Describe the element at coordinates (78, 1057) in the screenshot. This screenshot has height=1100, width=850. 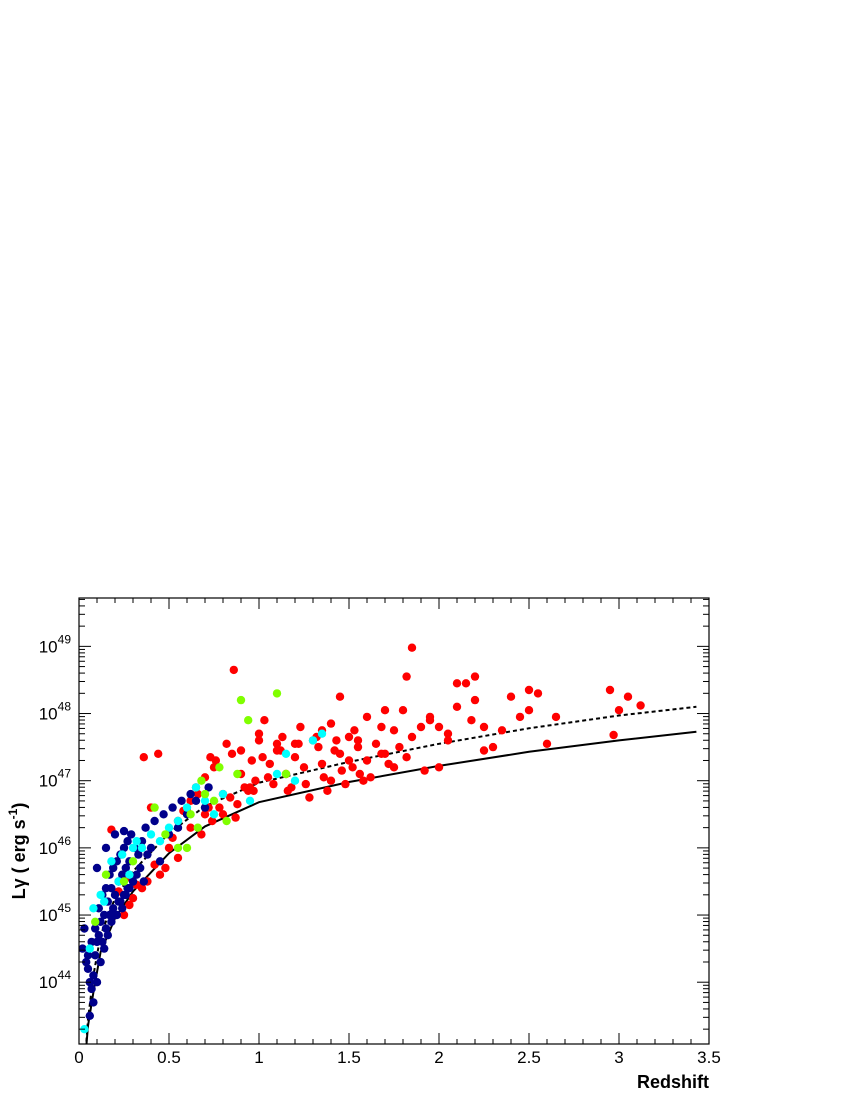
I see `x-tick-label: 0` at that location.